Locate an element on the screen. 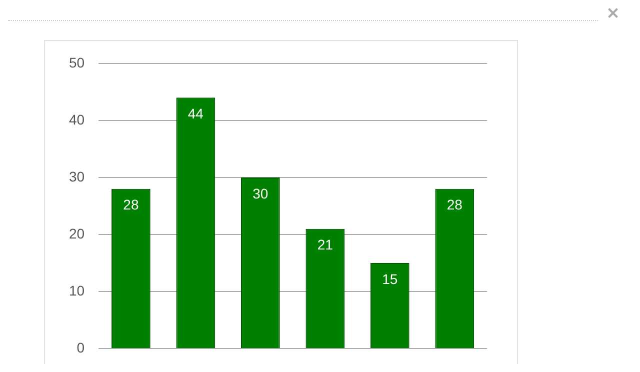 Image resolution: width=640 pixels, height=372 pixels. y-tick-label: 20 is located at coordinates (76, 233).